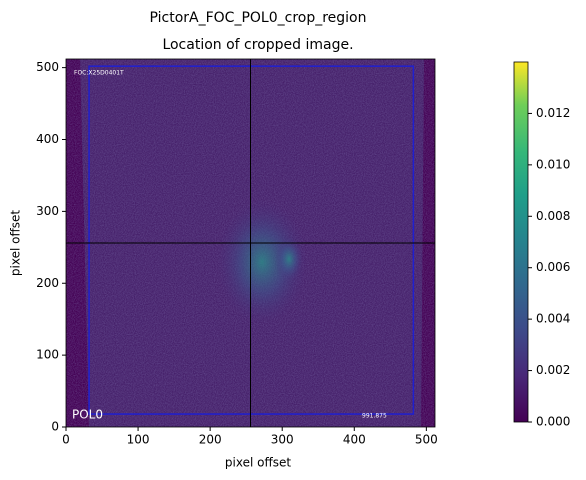  What do you see at coordinates (87, 415) in the screenshot?
I see `annotation: POL0` at bounding box center [87, 415].